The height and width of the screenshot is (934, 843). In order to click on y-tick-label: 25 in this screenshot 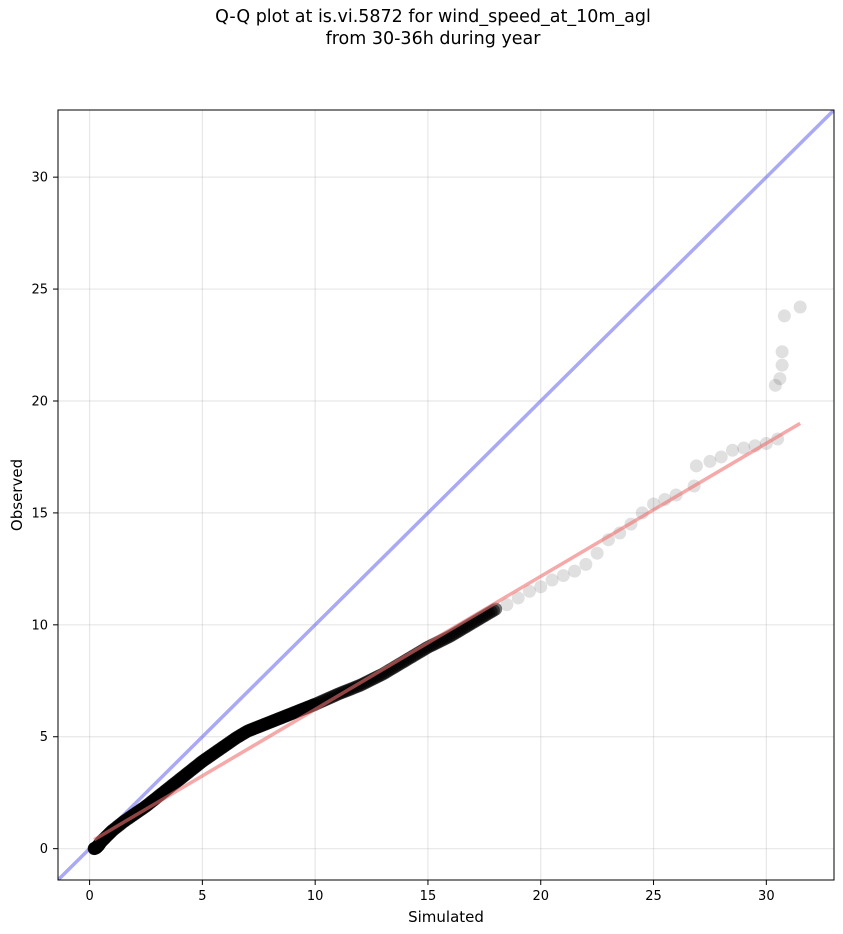, I will do `click(39, 290)`.